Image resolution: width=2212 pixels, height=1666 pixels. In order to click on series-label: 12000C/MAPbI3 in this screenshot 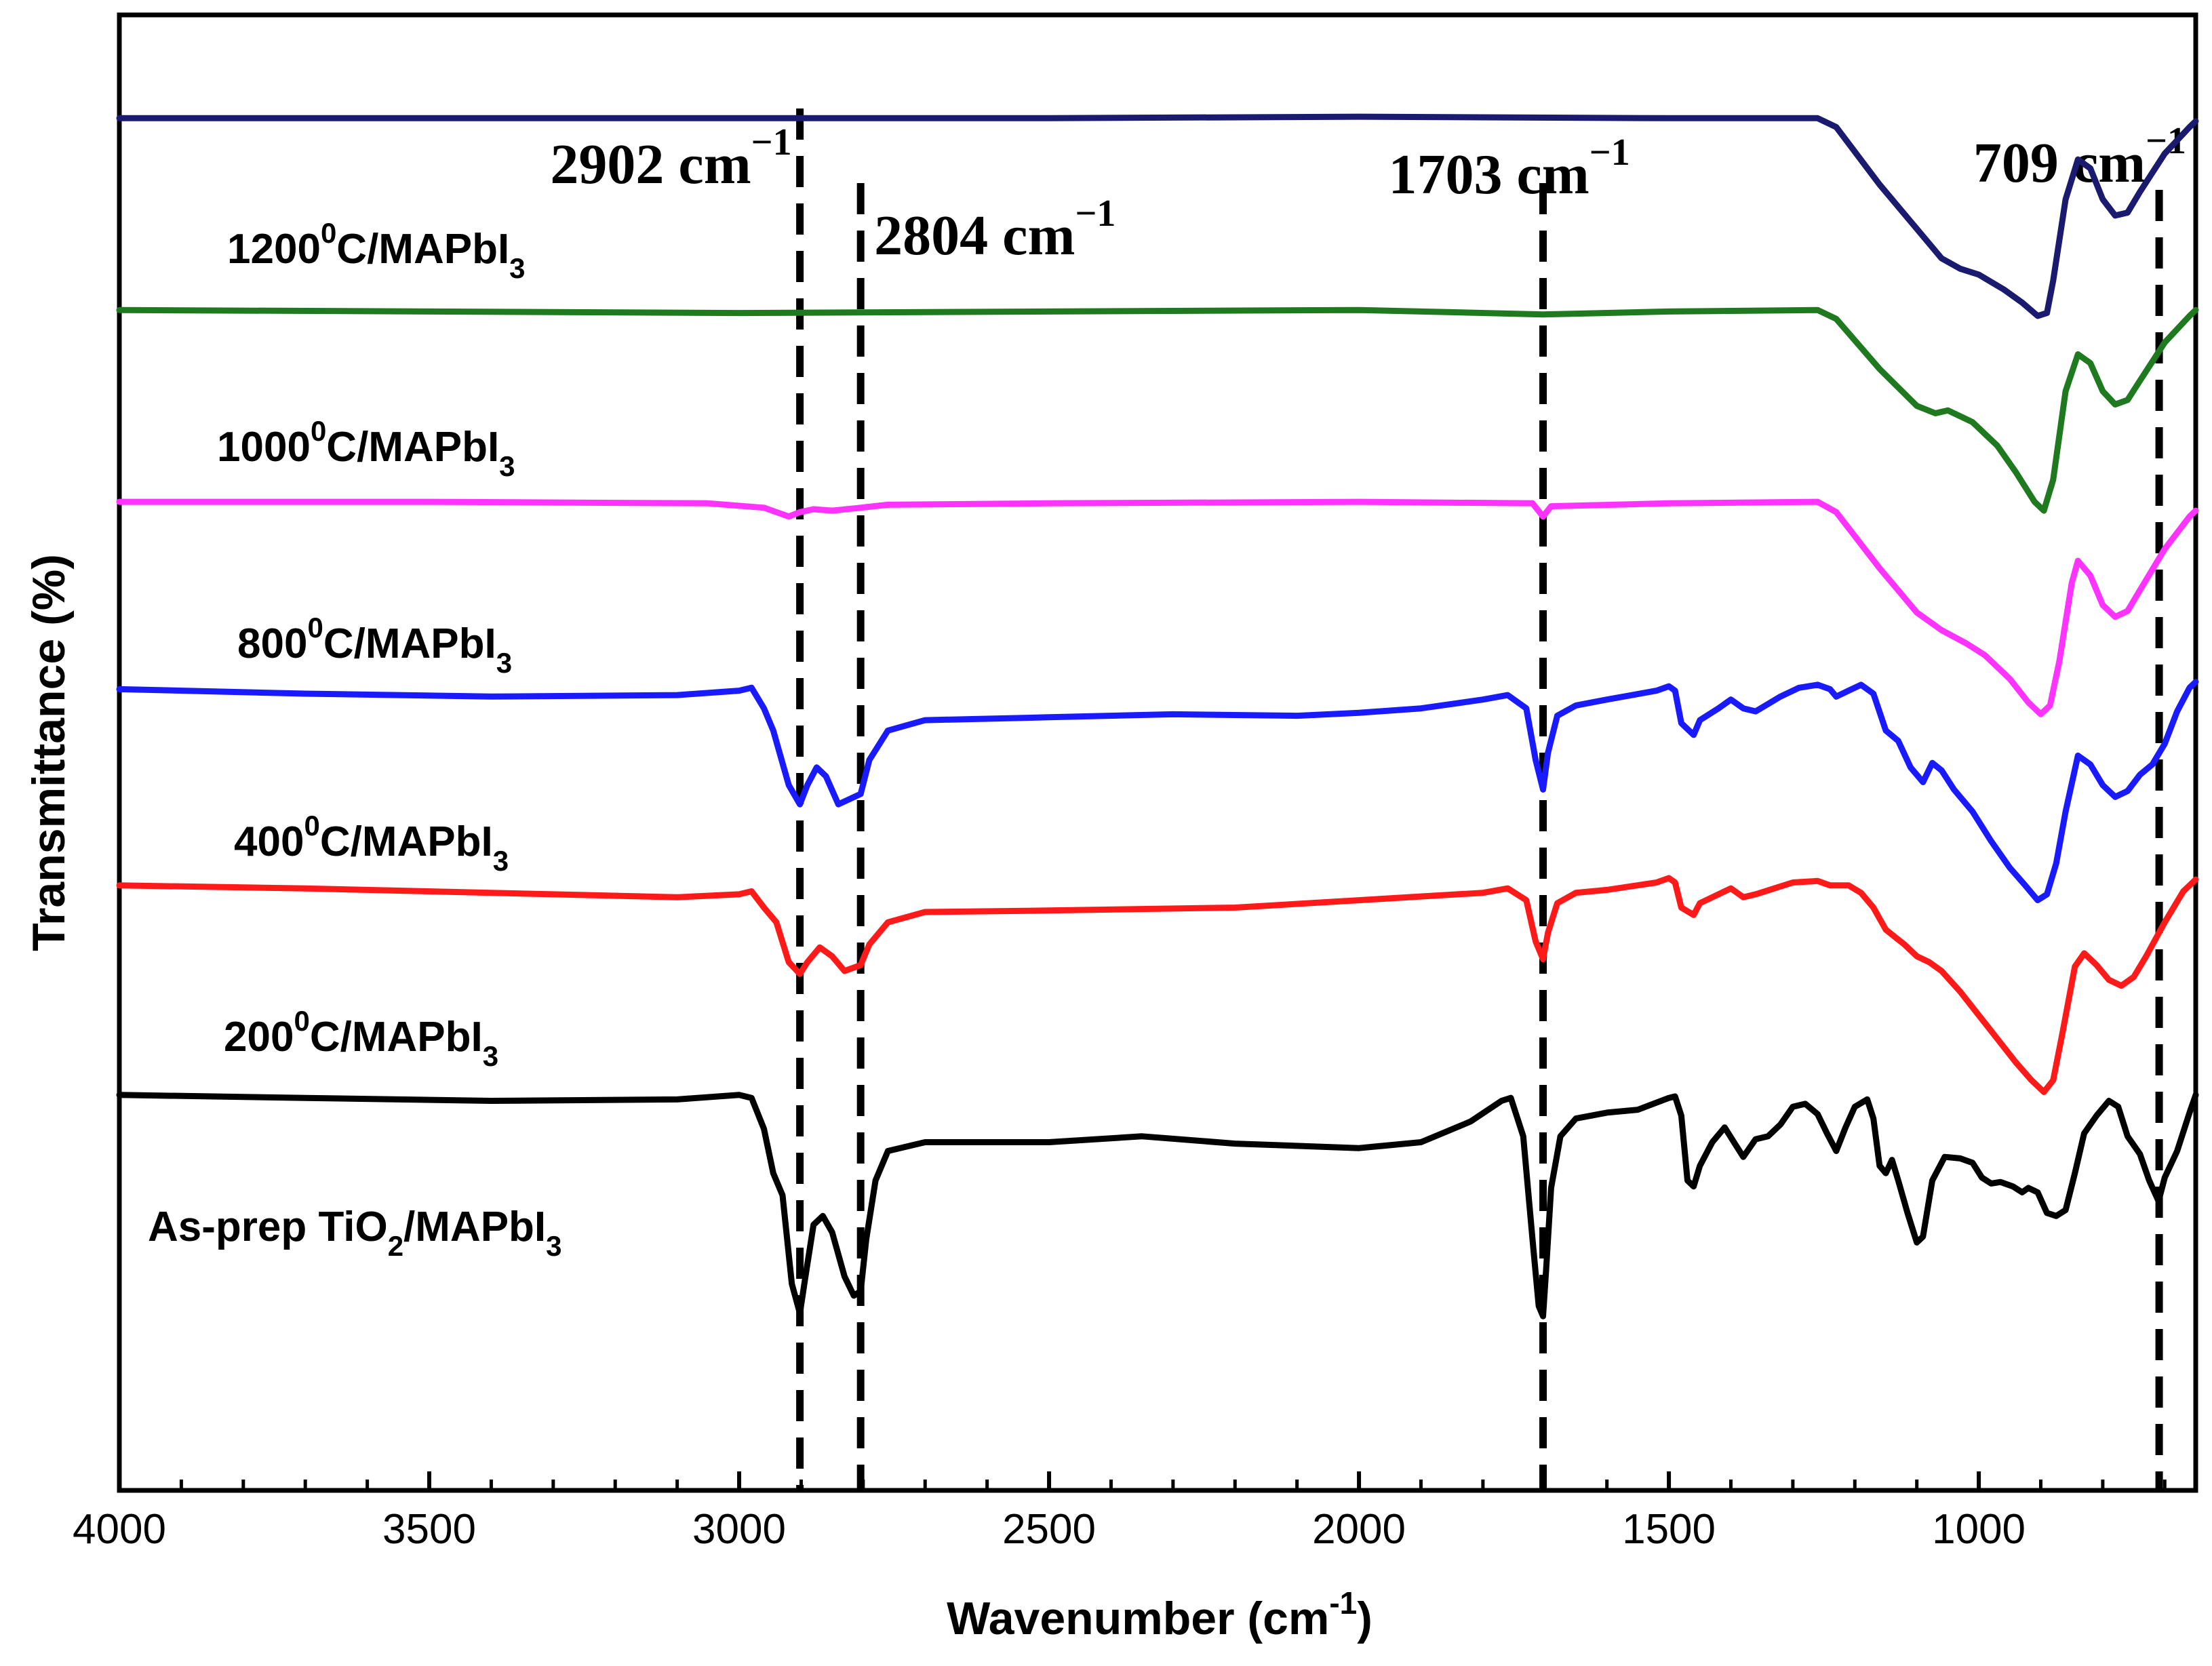, I will do `click(377, 251)`.